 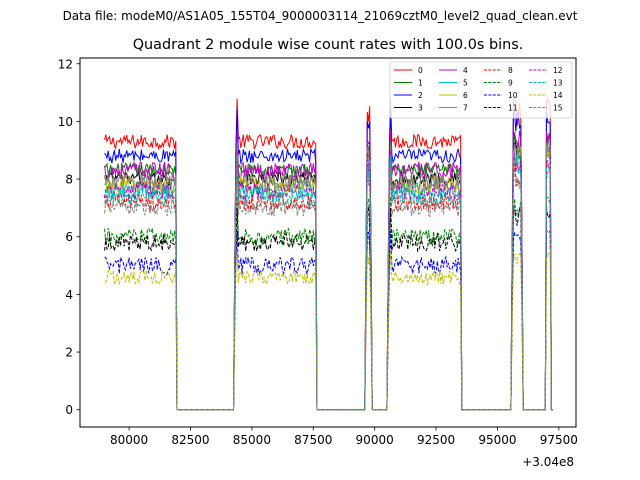 What do you see at coordinates (546, 95) in the screenshot?
I see `legend-item: 14` at bounding box center [546, 95].